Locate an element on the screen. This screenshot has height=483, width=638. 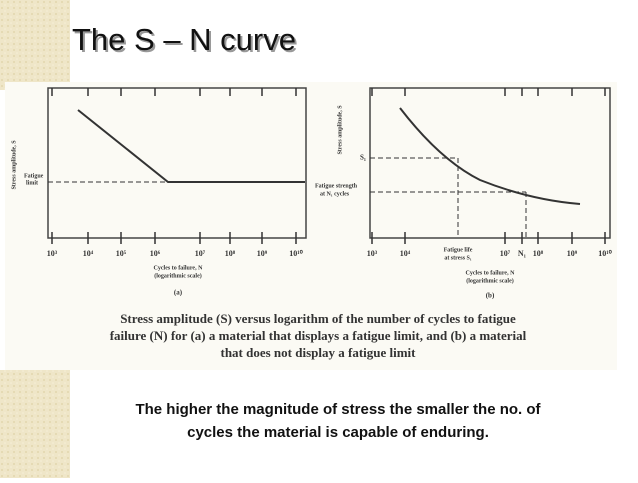
limit-label: Fatigue is located at coordinates (34, 176).